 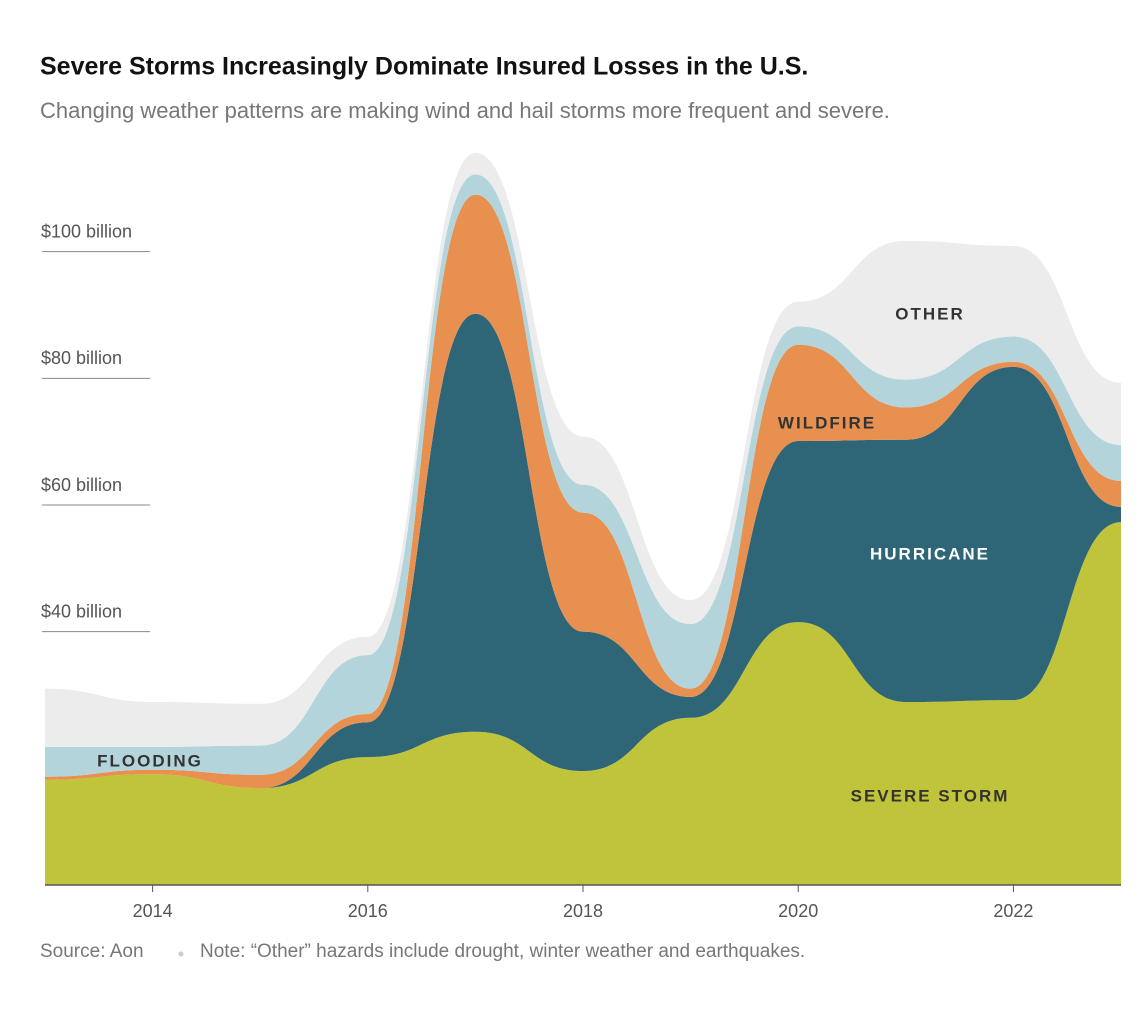 What do you see at coordinates (1013, 911) in the screenshot?
I see `x-tick-label: 2022` at bounding box center [1013, 911].